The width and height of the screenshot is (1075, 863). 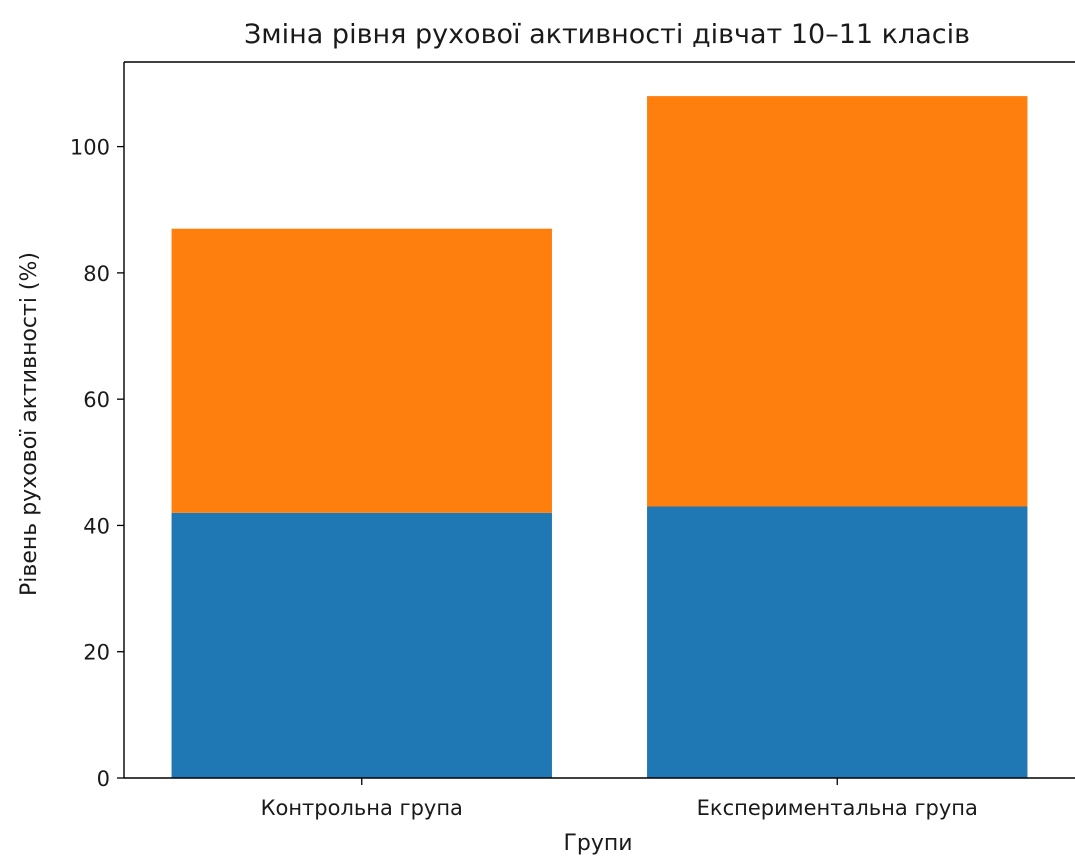 I want to click on x-axis-label: Групи, so click(x=597, y=843).